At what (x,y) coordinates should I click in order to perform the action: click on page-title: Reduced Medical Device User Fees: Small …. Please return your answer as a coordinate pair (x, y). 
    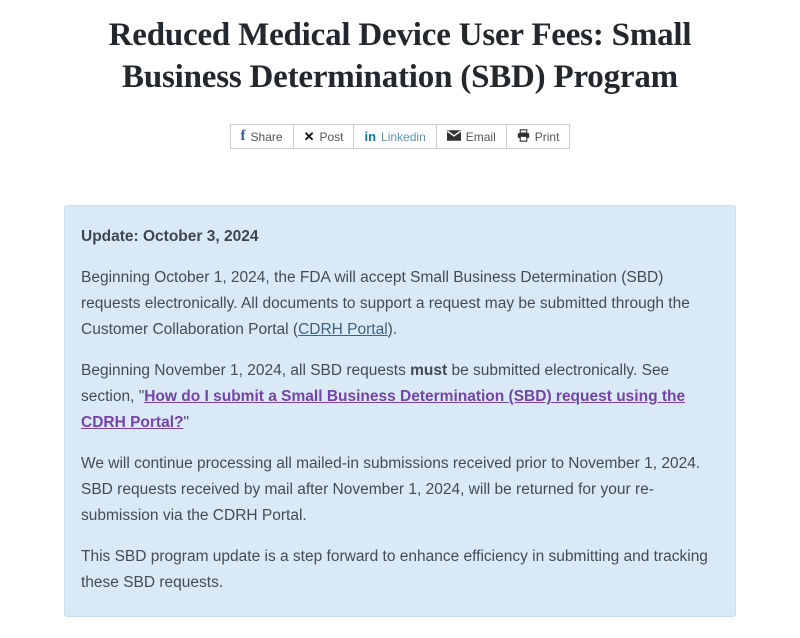
    Looking at the image, I should click on (400, 56).